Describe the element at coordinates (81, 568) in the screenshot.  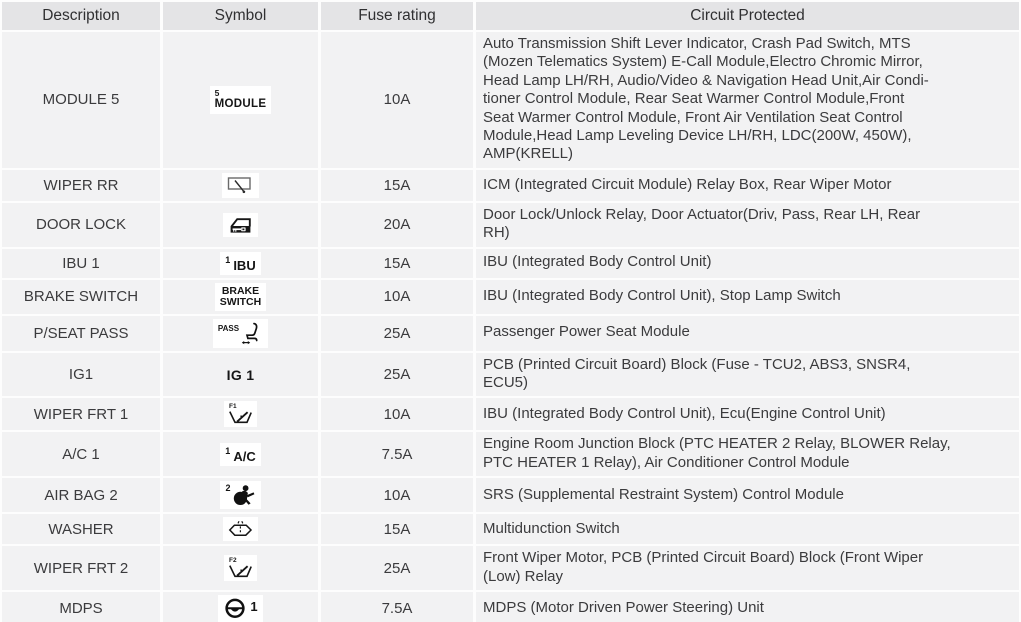
I see `description-cell: WIPER FRT 2` at that location.